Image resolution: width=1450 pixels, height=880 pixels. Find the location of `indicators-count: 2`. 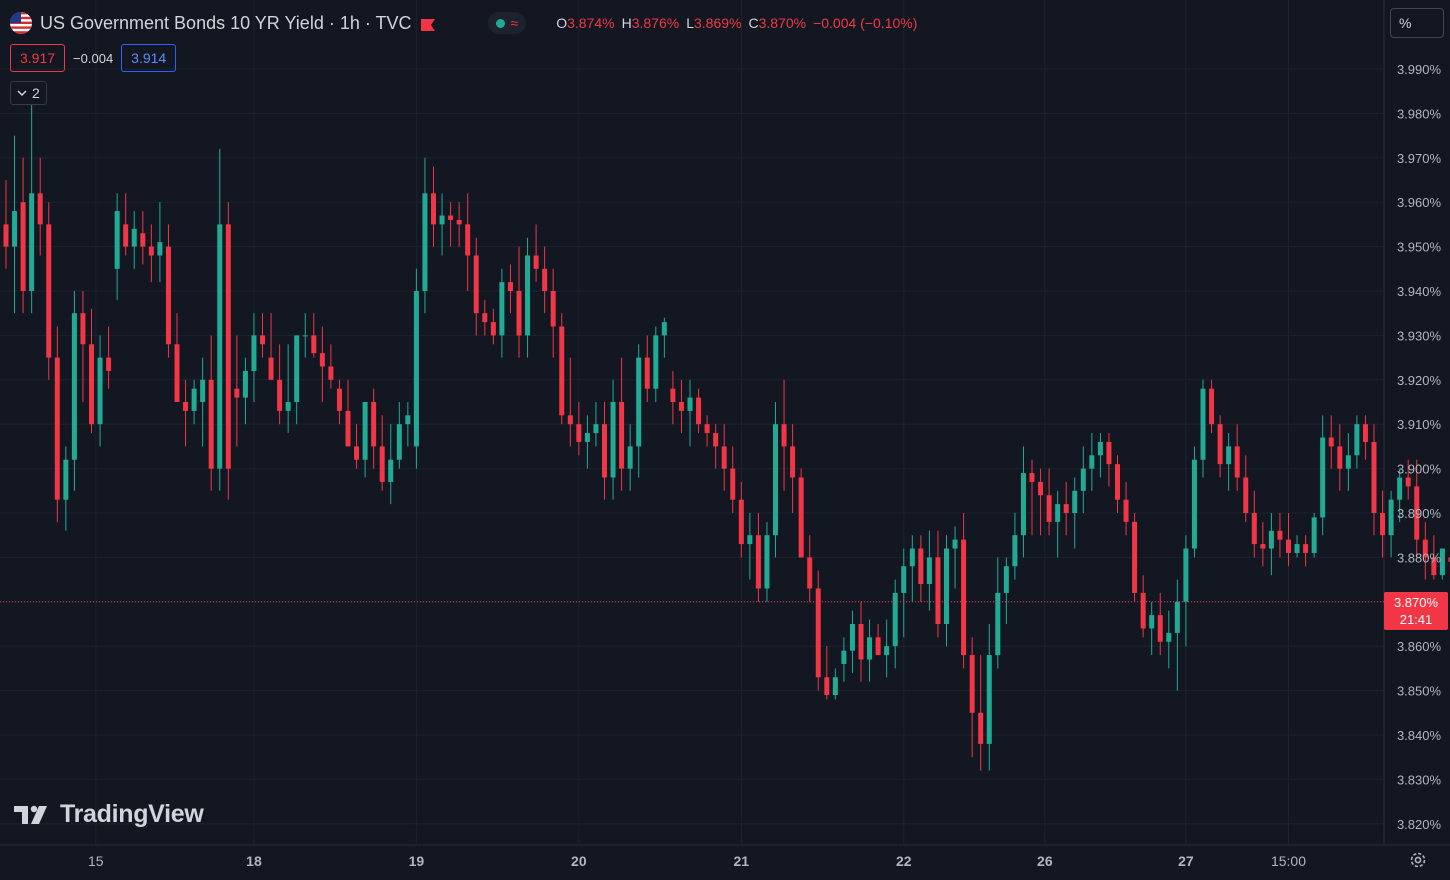

indicators-count: 2 is located at coordinates (36, 93).